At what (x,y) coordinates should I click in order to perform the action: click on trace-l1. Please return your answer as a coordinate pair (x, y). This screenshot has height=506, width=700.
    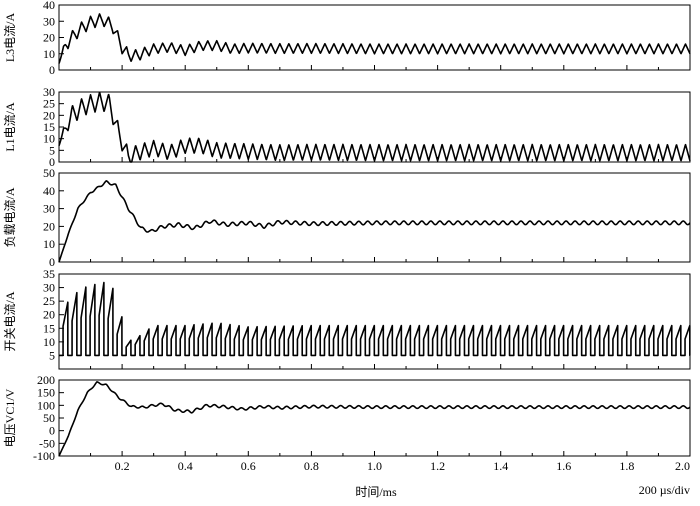
    Looking at the image, I should click on (374, 127).